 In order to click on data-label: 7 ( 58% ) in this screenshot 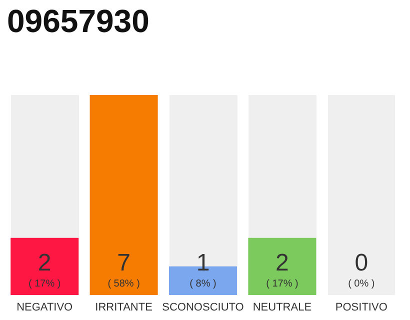, I will do `click(124, 270)`.